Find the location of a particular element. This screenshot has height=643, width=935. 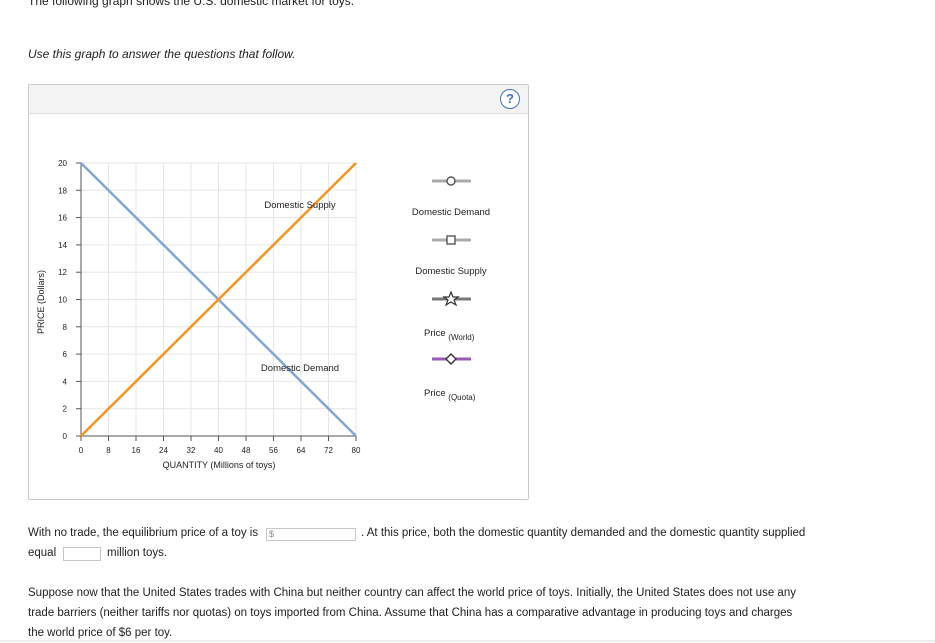

tool-supply: Domestic Supply is located at coordinates (451, 256).